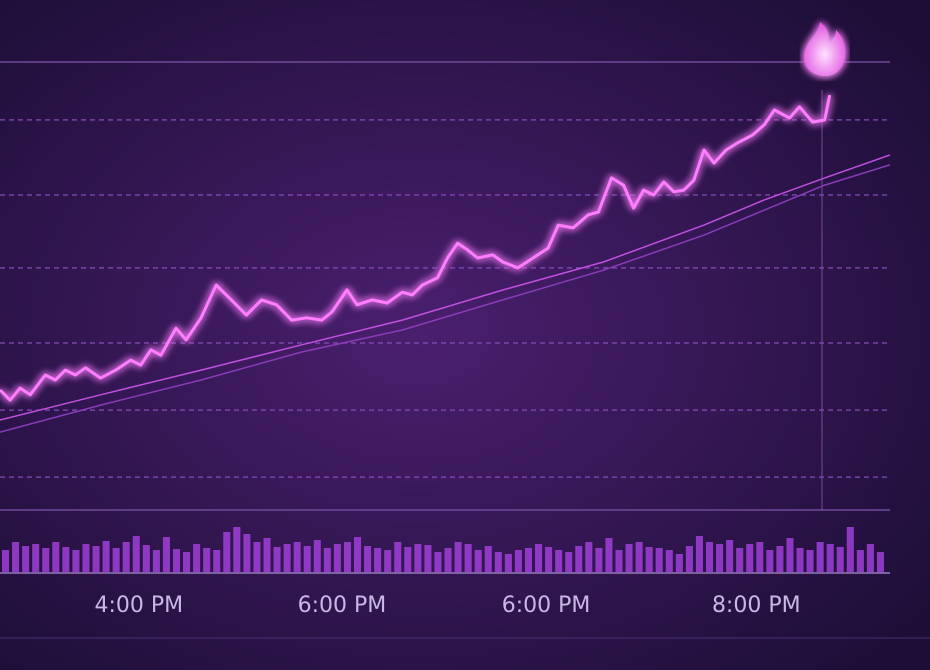  What do you see at coordinates (756, 605) in the screenshot?
I see `x-tick-label: 8:00 PM` at bounding box center [756, 605].